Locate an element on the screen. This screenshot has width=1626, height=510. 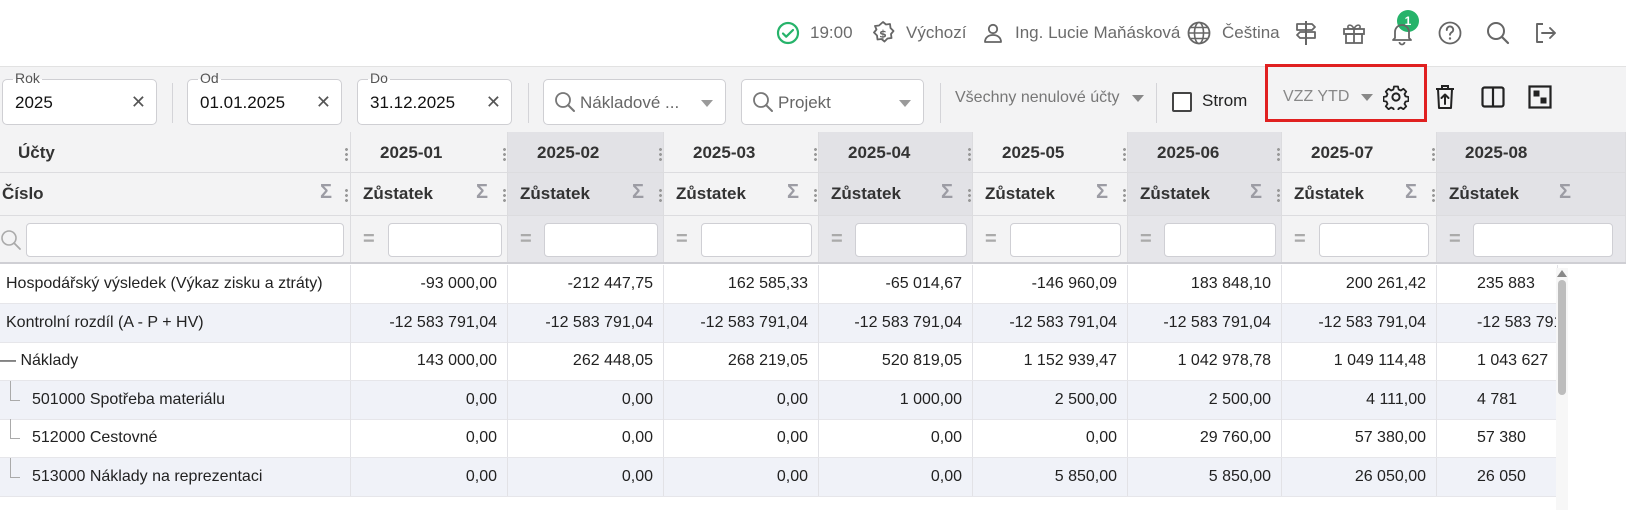
layout-button is located at coordinates (1540, 97).